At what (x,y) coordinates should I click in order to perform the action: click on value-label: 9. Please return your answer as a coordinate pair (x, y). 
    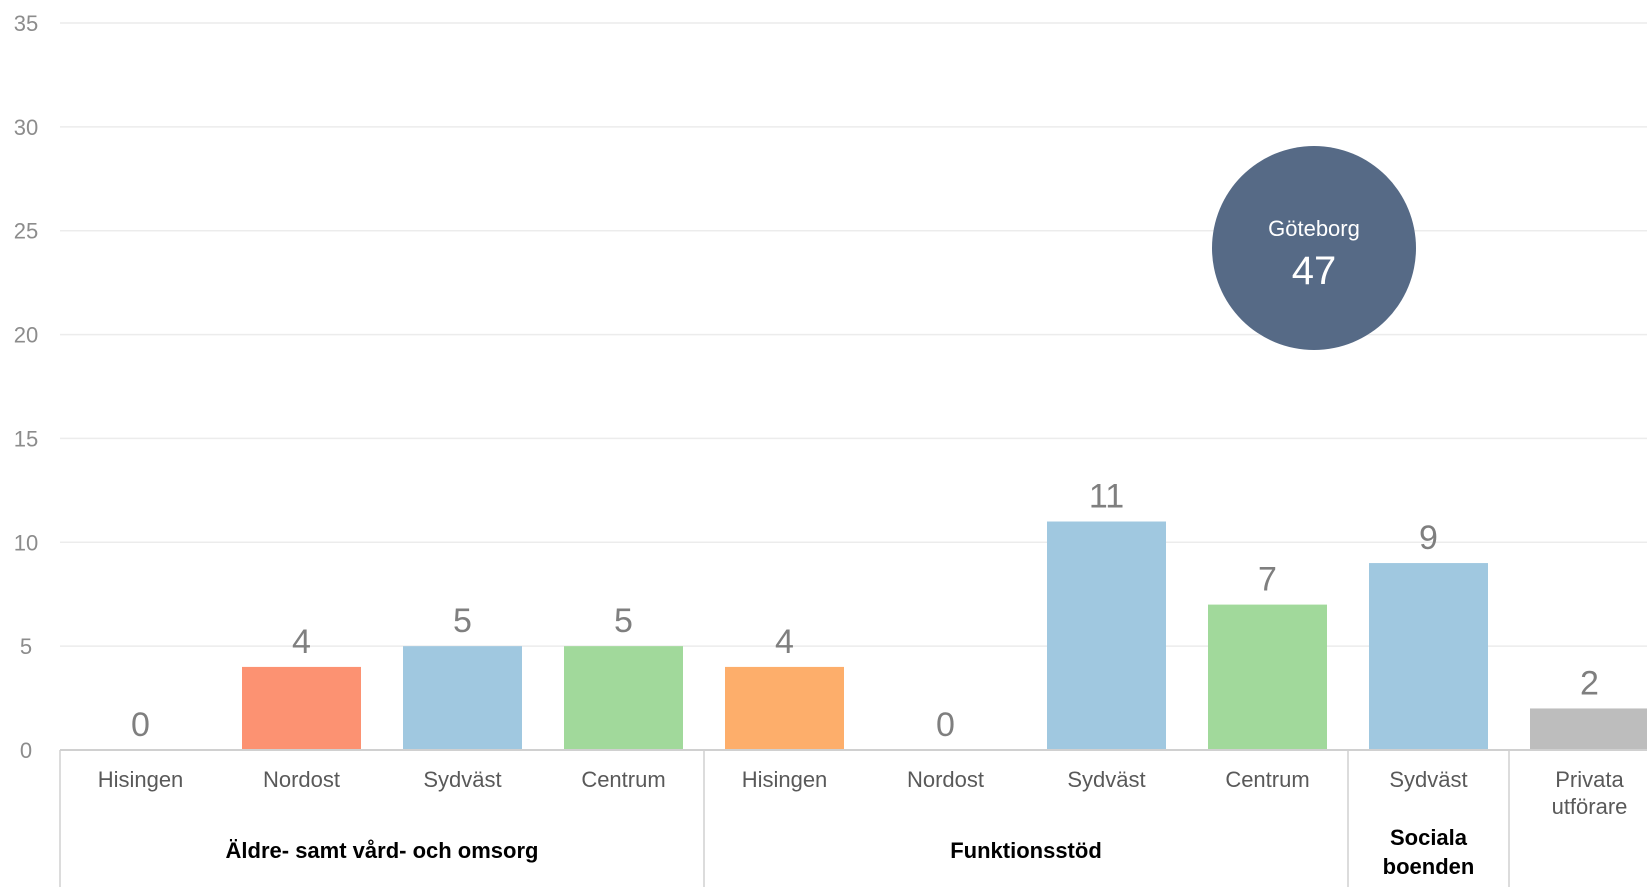
    Looking at the image, I should click on (1428, 538).